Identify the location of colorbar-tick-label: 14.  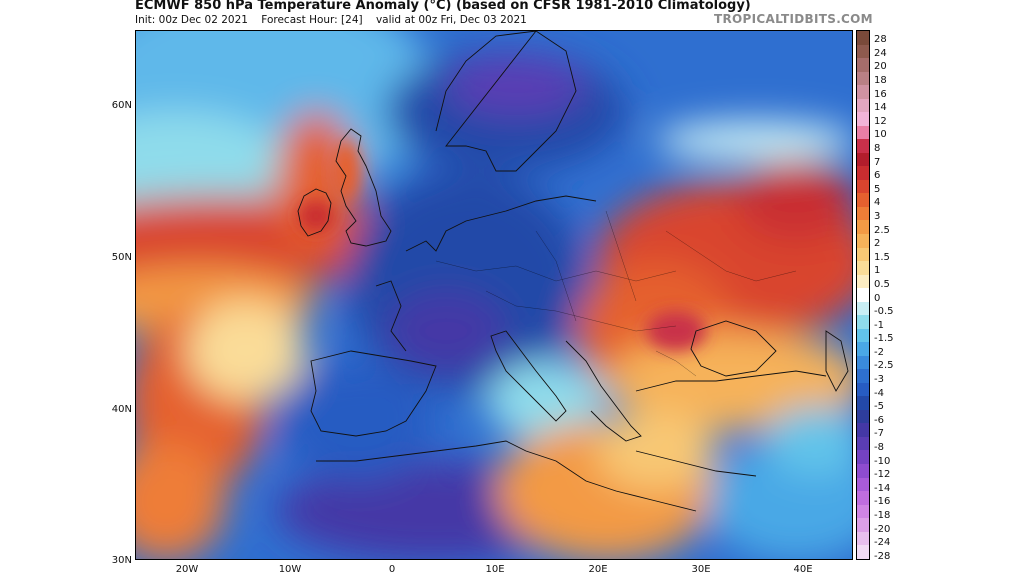
(880, 108).